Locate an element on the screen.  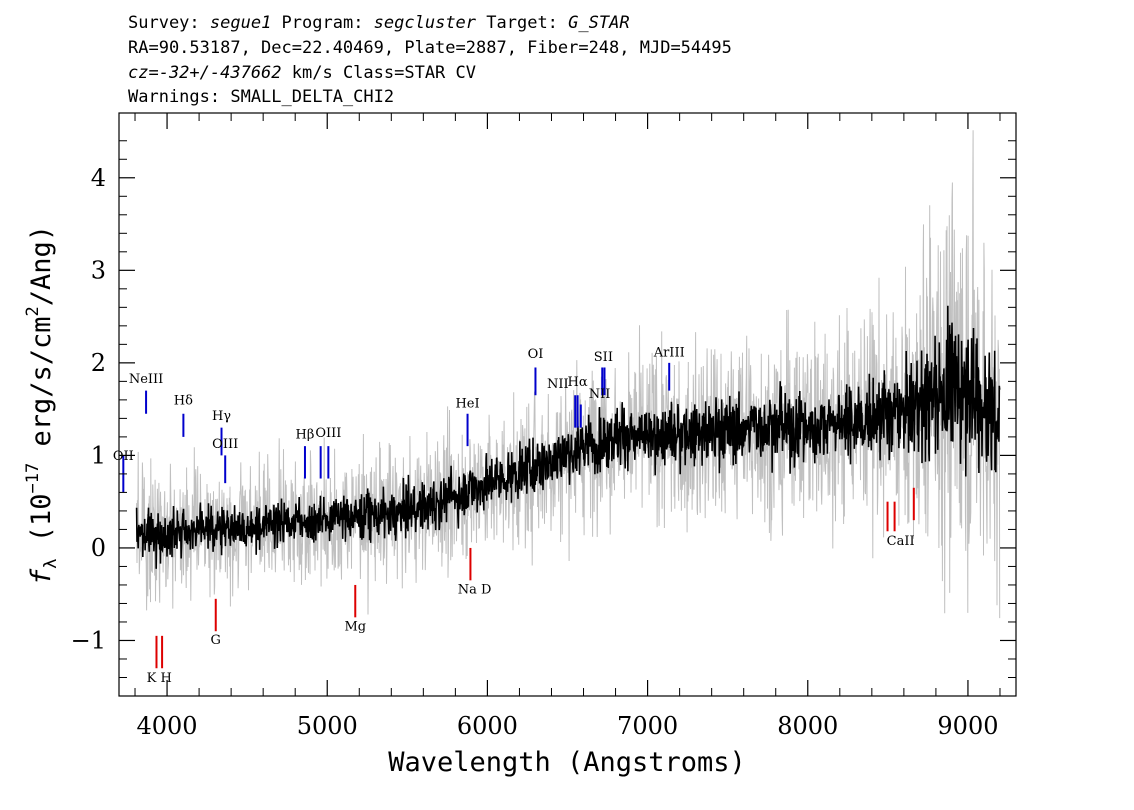
emission-line-label: OI is located at coordinates (536, 354).